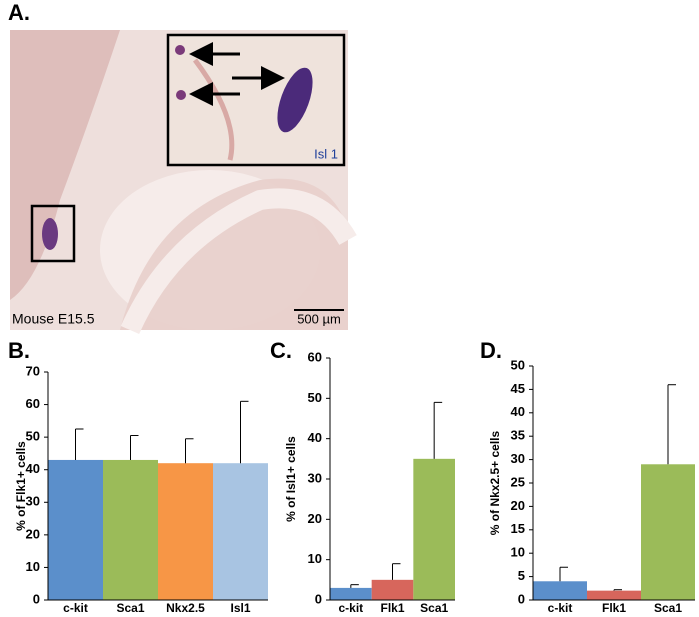  I want to click on y-tick-label: 70, so click(33, 370).